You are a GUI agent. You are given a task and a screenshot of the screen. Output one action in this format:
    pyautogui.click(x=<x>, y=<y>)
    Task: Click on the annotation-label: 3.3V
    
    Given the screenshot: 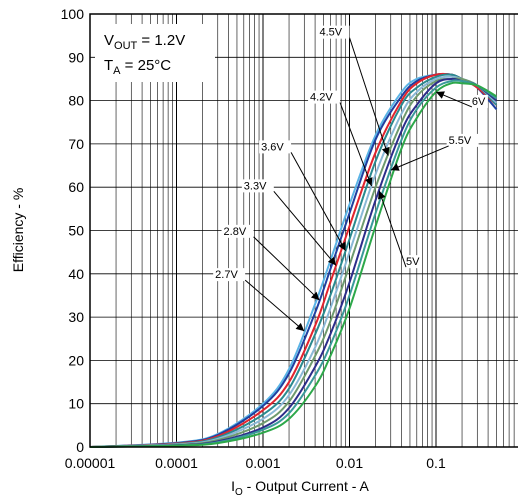 What is the action you would take?
    pyautogui.click(x=255, y=186)
    